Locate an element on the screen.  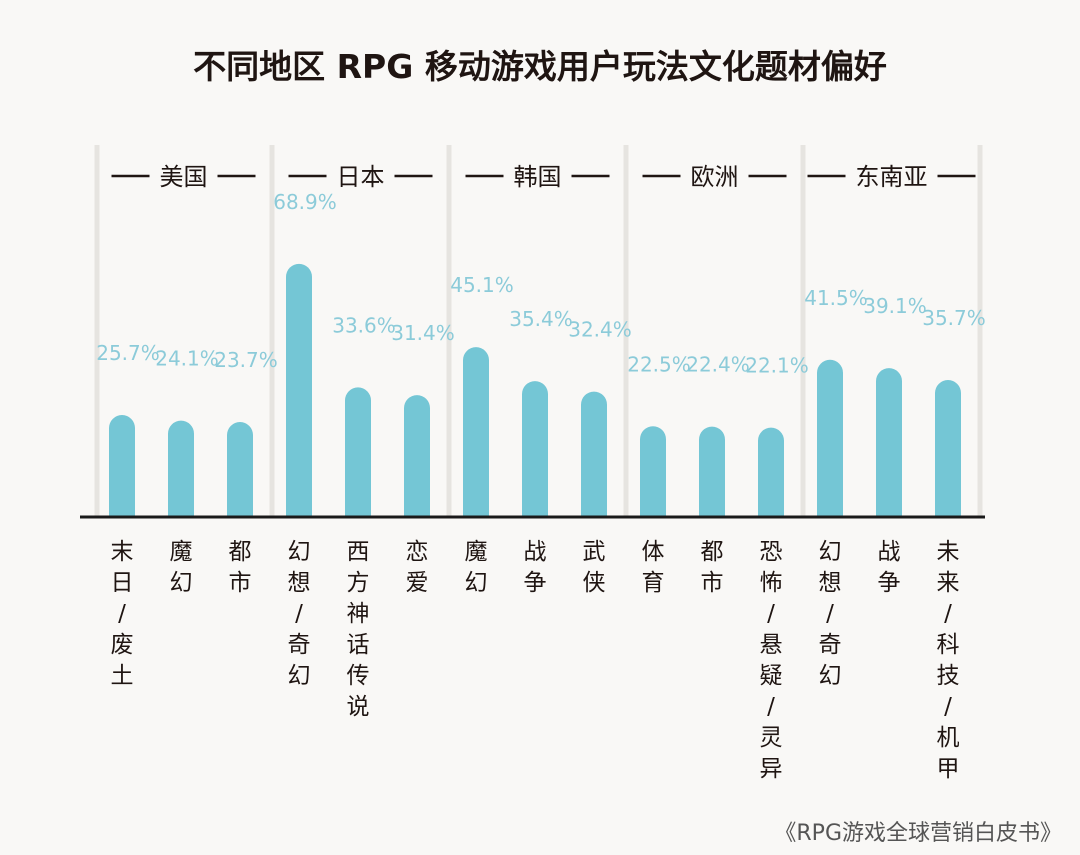
category-label: 机 is located at coordinates (948, 738).